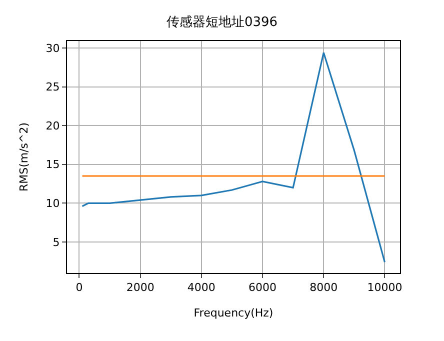  What do you see at coordinates (201, 287) in the screenshot?
I see `x-tick-label: 4000` at bounding box center [201, 287].